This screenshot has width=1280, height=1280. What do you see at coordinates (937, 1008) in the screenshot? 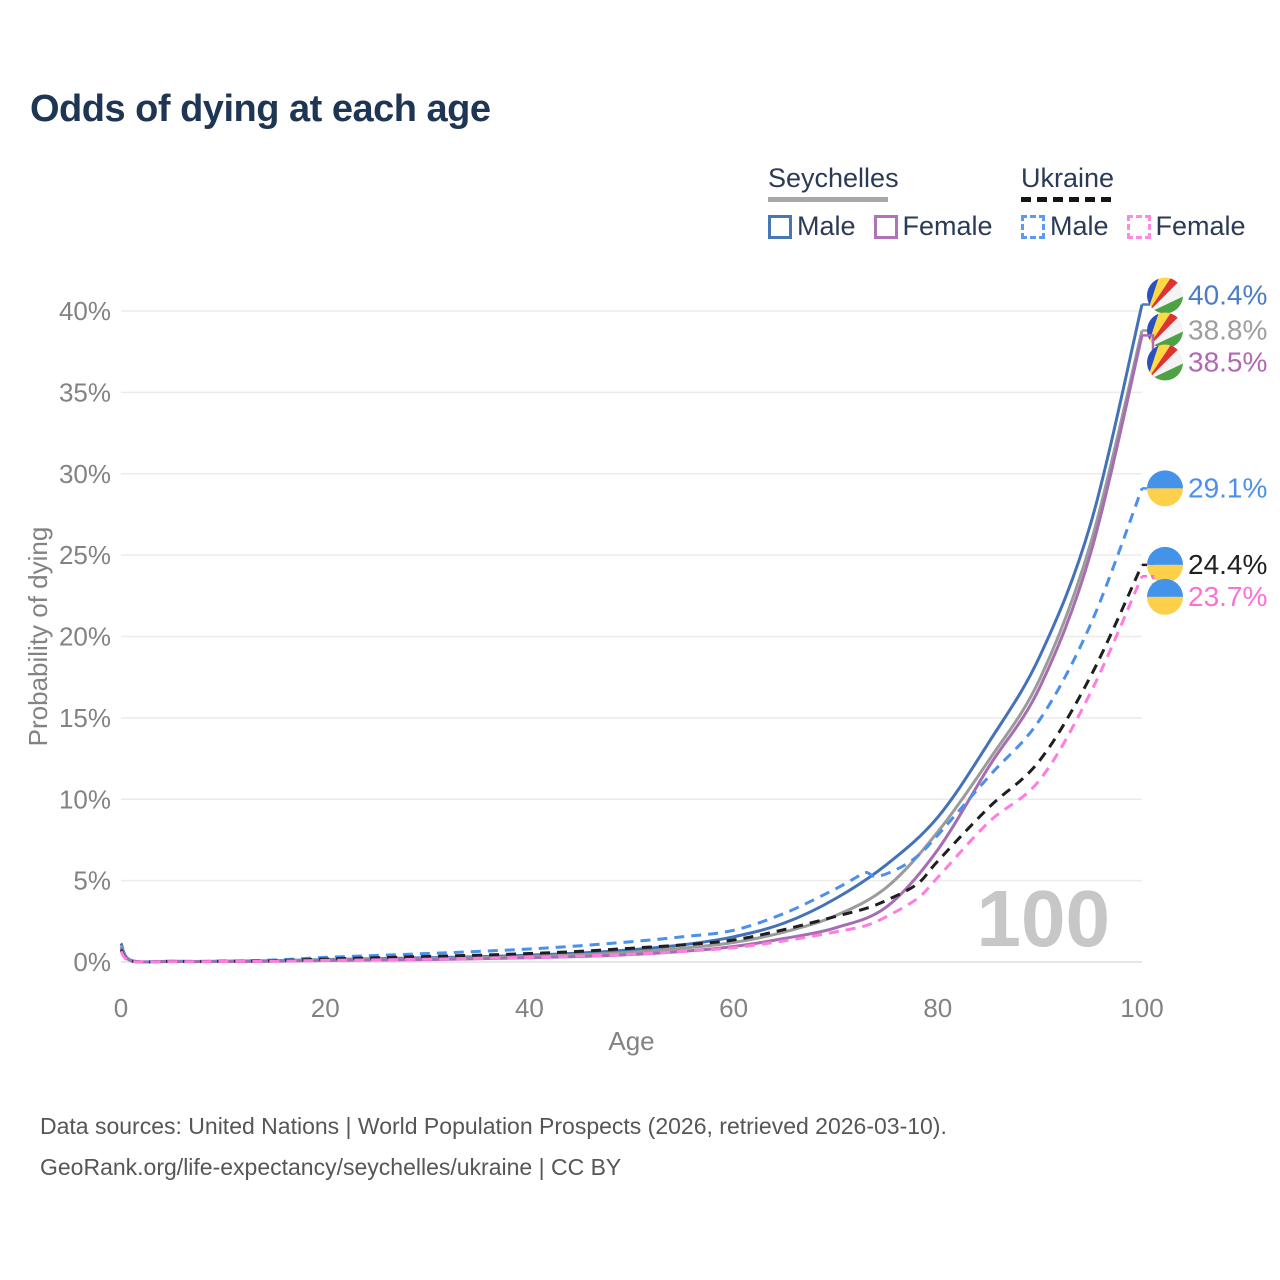
I see `x-tick-label: 80` at bounding box center [937, 1008].